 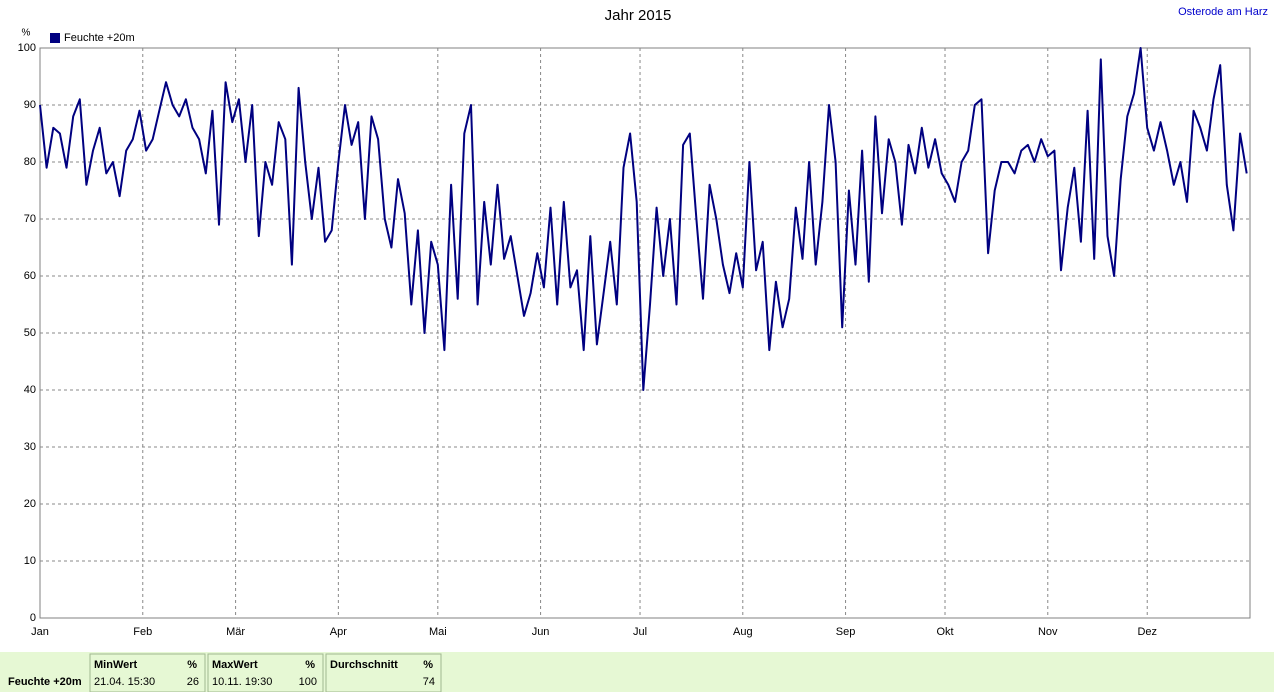 What do you see at coordinates (638, 15) in the screenshot?
I see `chart-title: Jahr 2015` at bounding box center [638, 15].